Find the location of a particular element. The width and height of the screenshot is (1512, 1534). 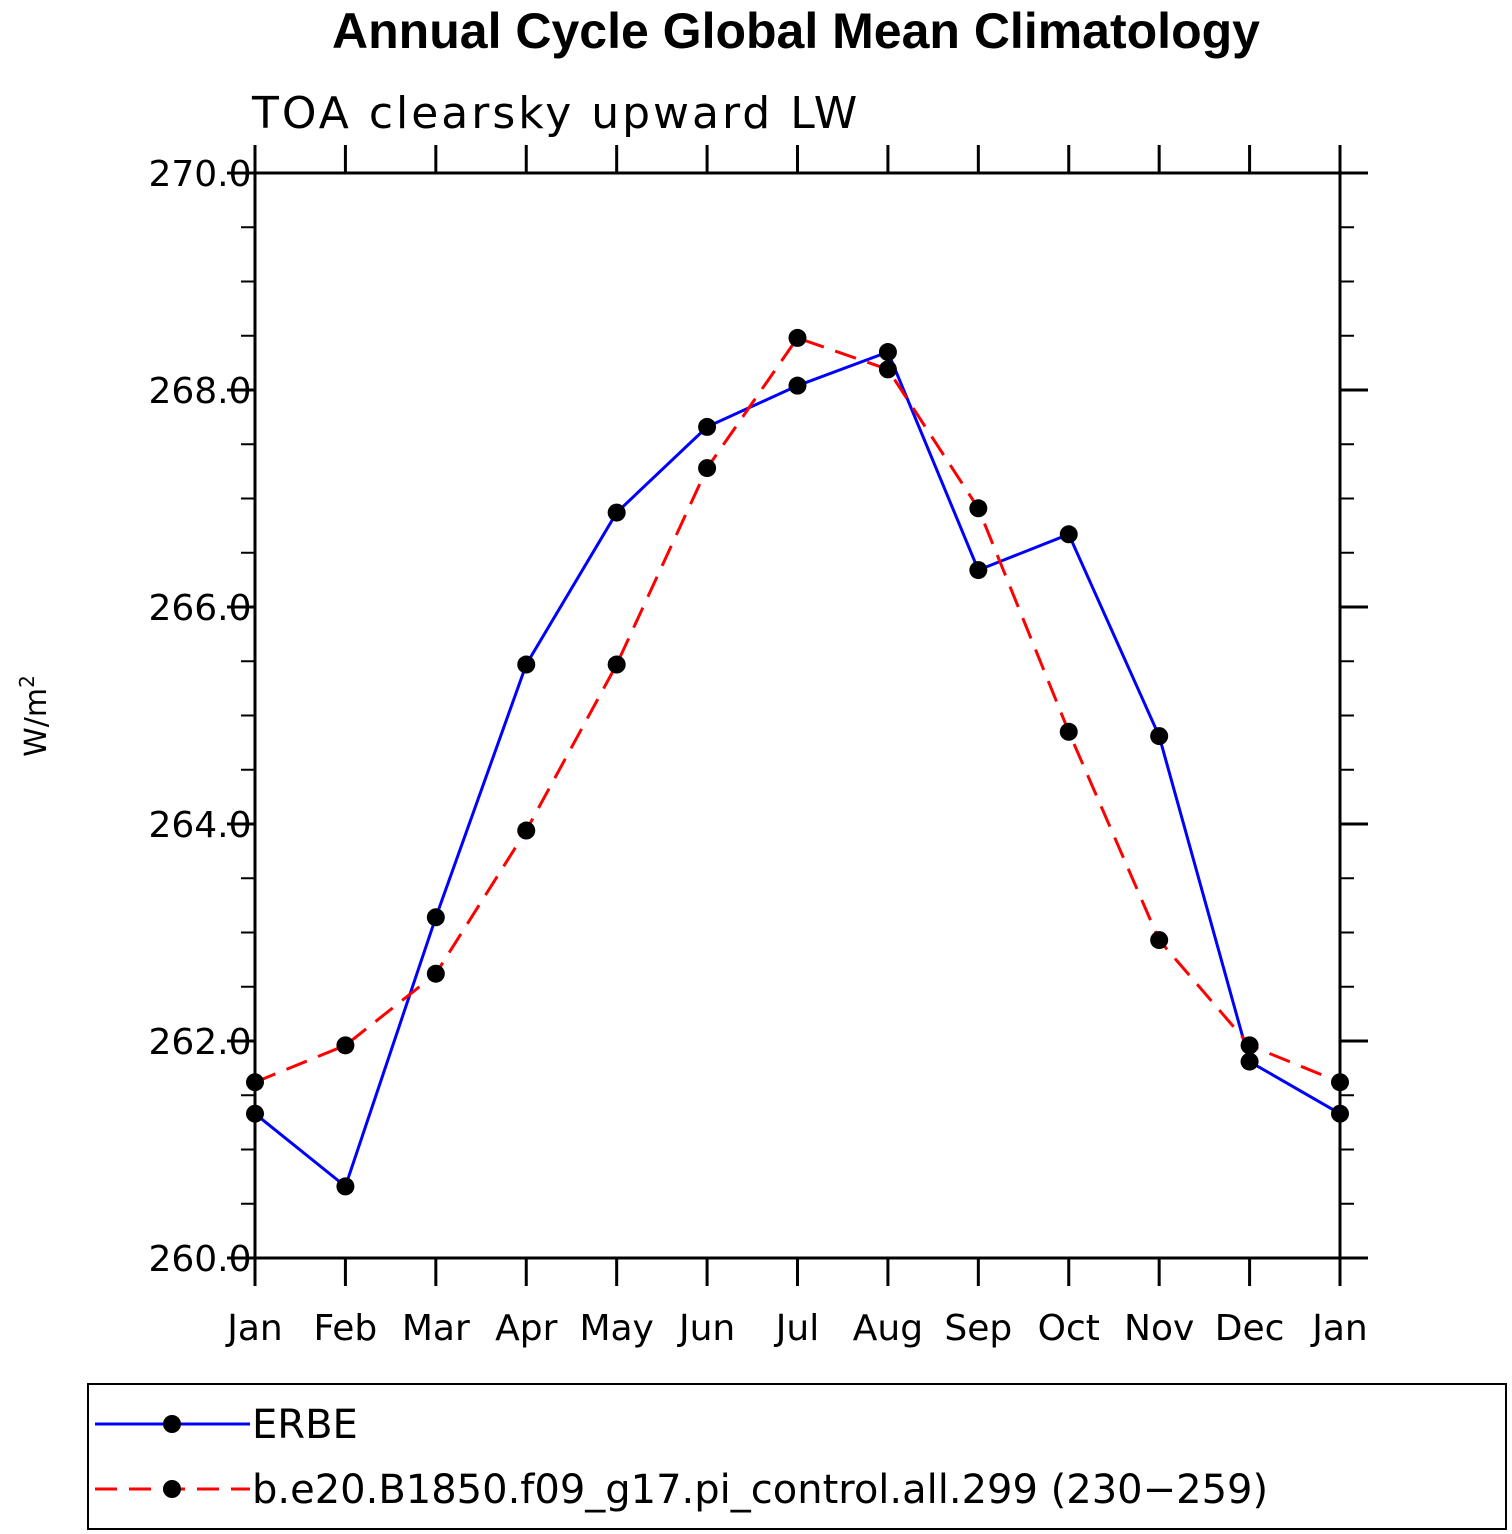

x-tick-label: Mar is located at coordinates (436, 1328).